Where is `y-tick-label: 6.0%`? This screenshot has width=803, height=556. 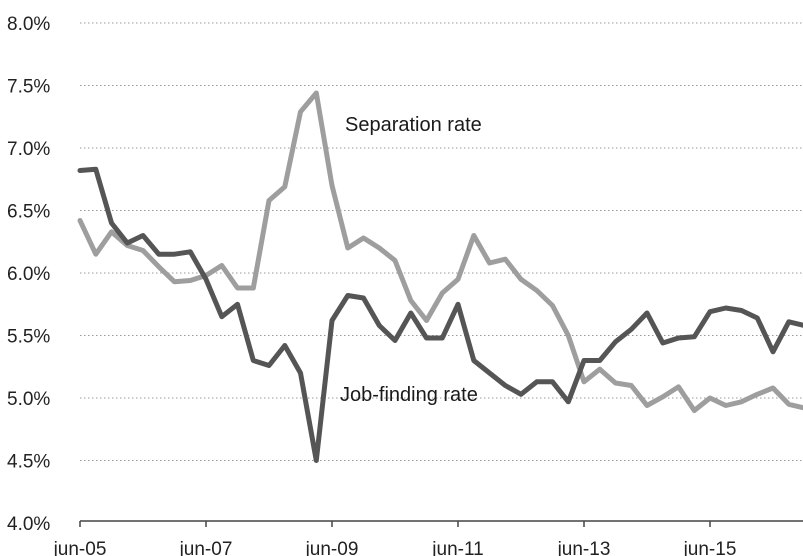 y-tick-label: 6.0% is located at coordinates (28, 274).